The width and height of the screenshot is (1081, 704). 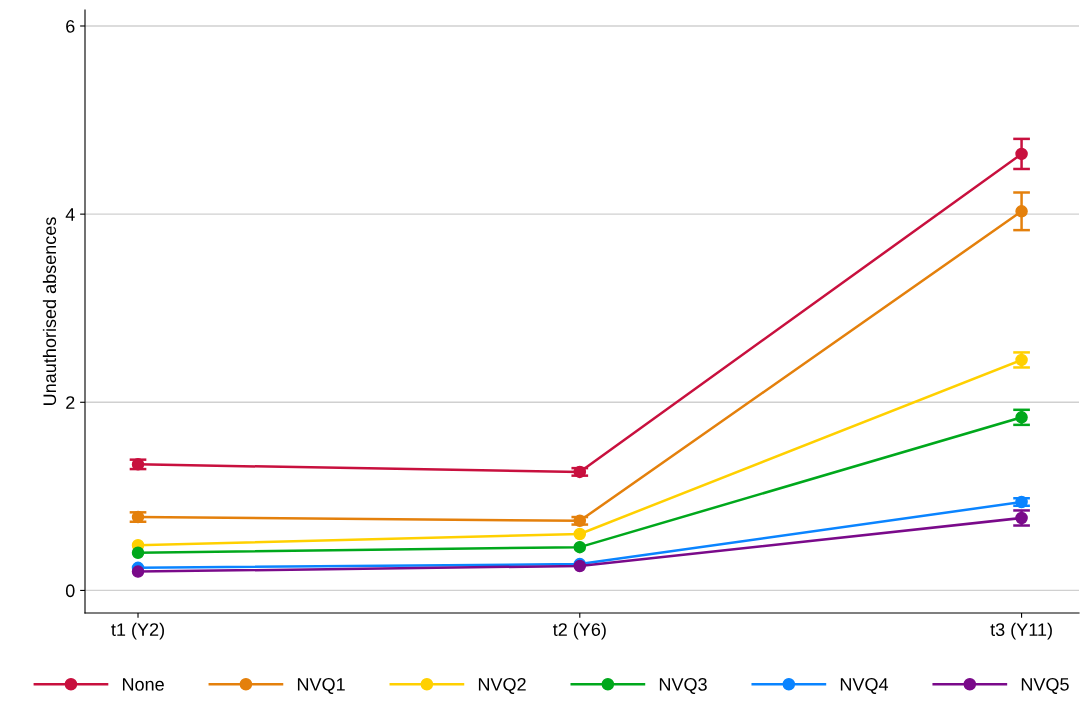 I want to click on x-tick-label: t3 (Y11), so click(x=1021, y=631).